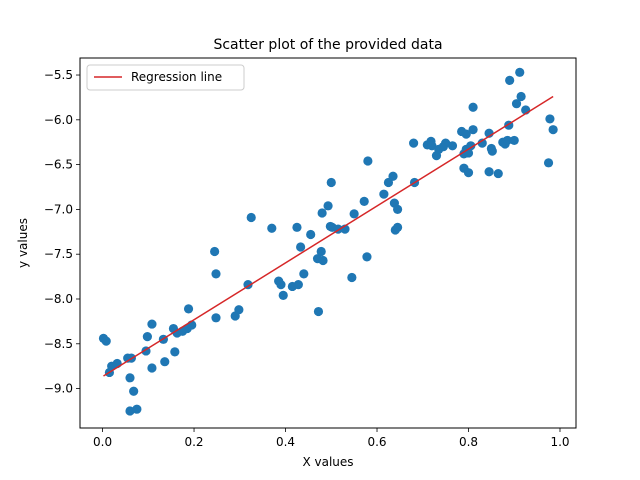  I want to click on y-tick-label: −5.5, so click(58, 75).